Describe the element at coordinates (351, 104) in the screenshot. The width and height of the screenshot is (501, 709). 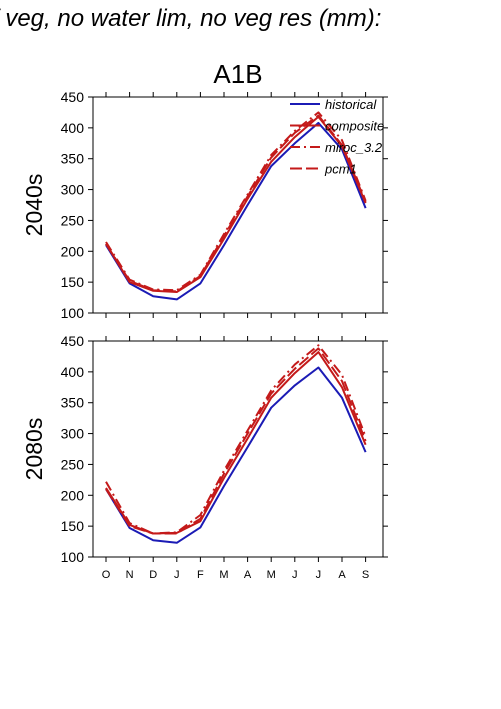
I see `legend-label: historical` at that location.